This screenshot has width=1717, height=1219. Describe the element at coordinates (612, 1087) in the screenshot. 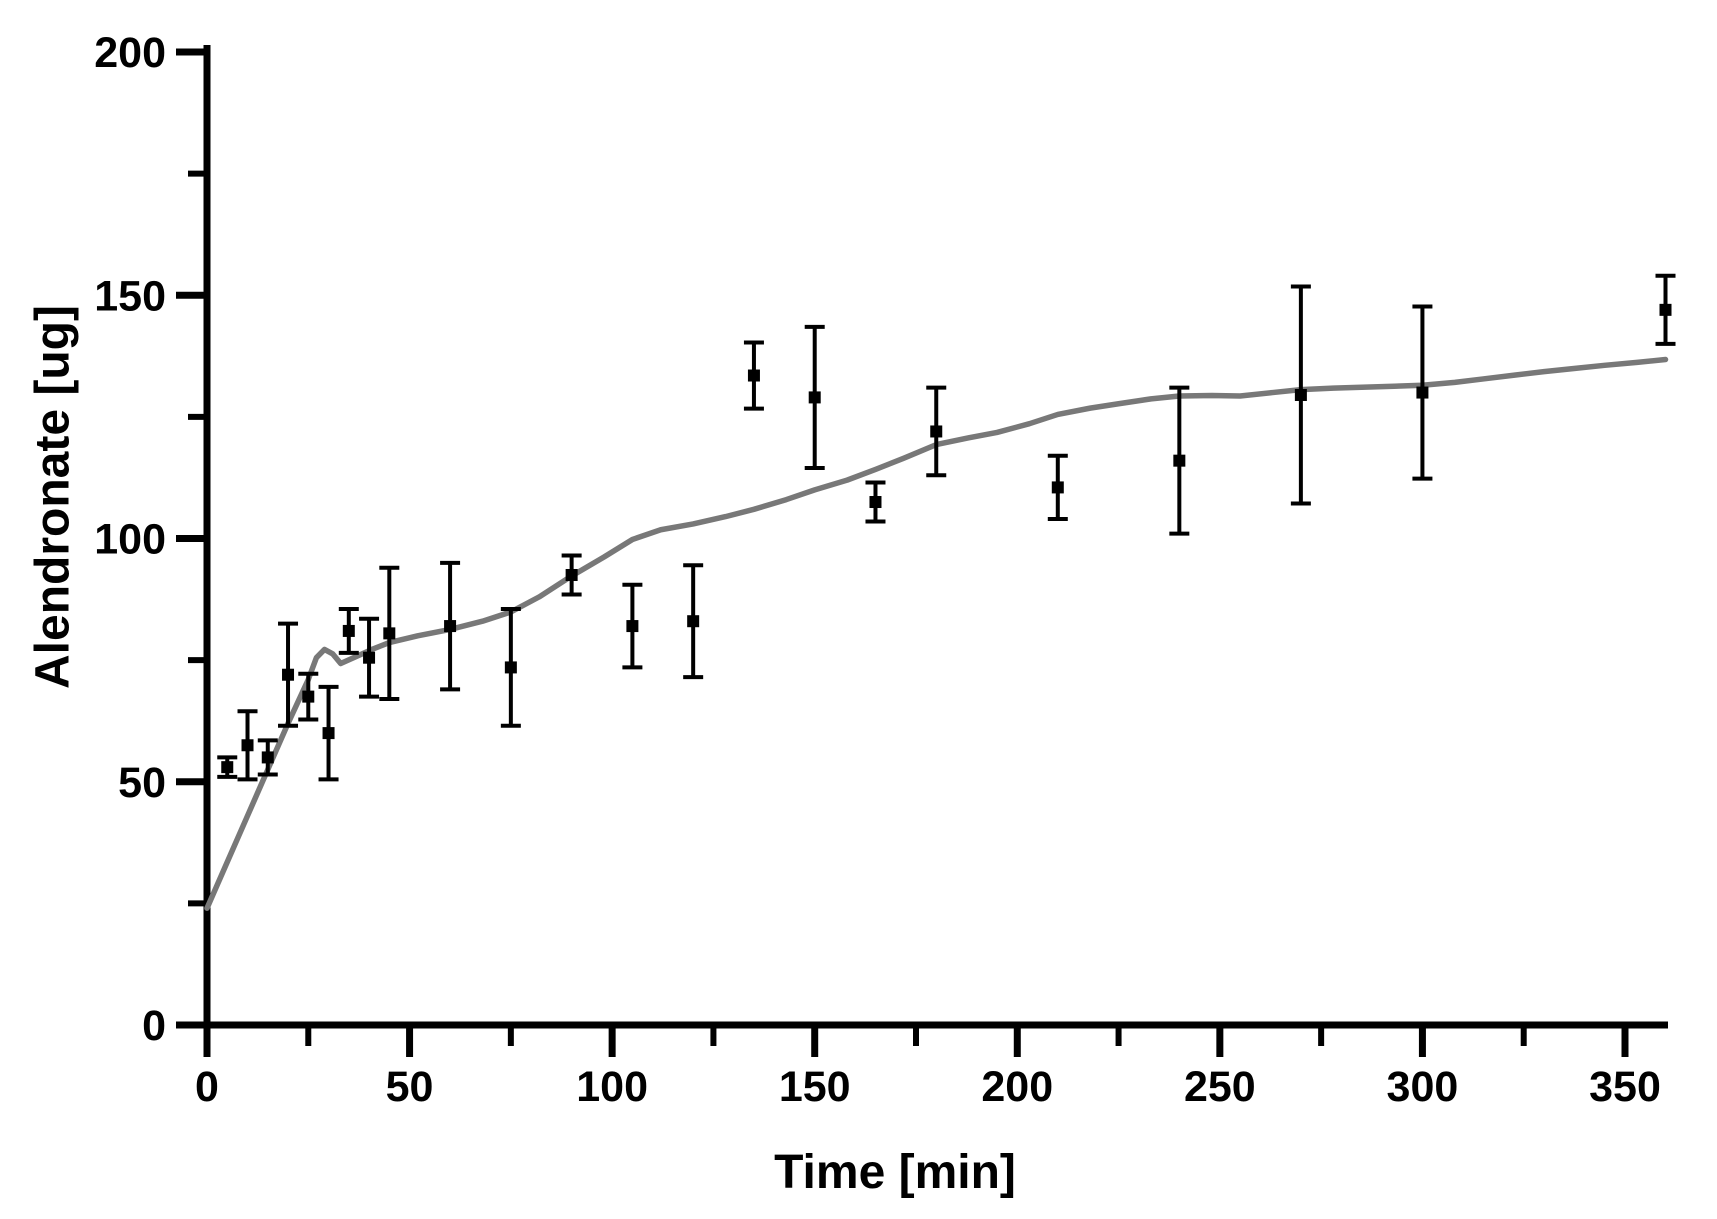

I see `x-tick-label: 100` at that location.